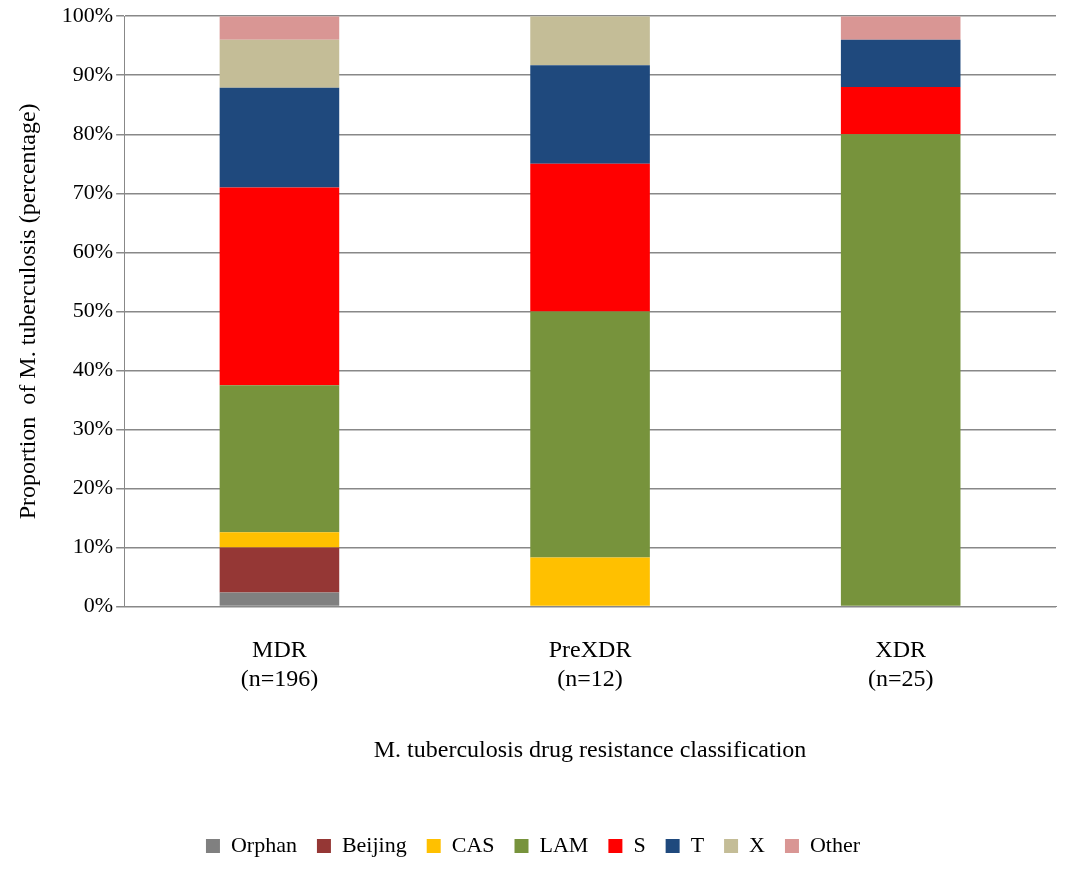 The image size is (1086, 877). I want to click on y-tick-label: 20%, so click(93, 487).